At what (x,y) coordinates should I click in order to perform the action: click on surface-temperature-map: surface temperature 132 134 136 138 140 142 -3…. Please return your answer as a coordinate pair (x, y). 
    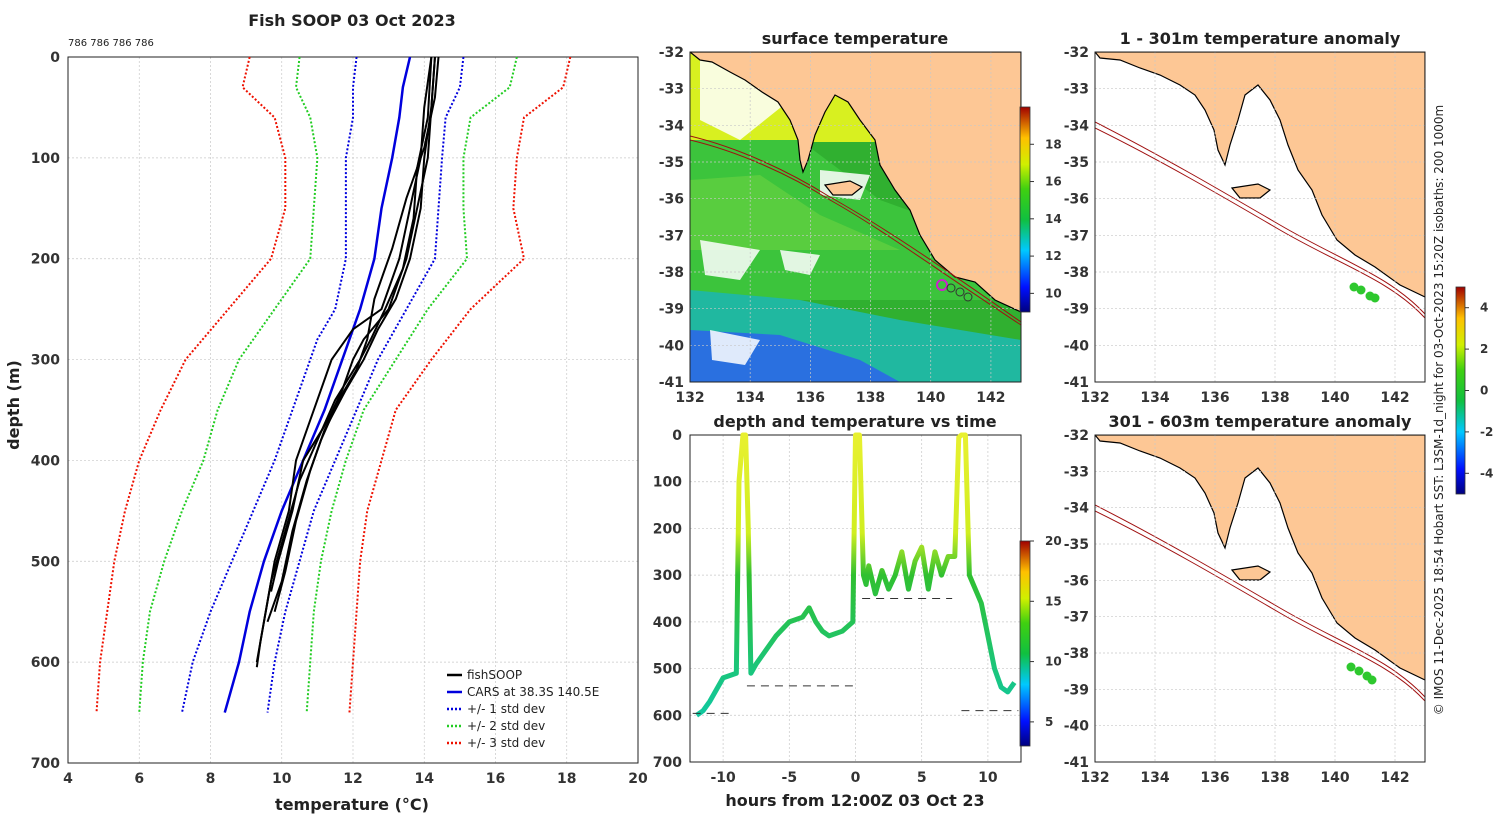
    Looking at the image, I should click on (860, 217).